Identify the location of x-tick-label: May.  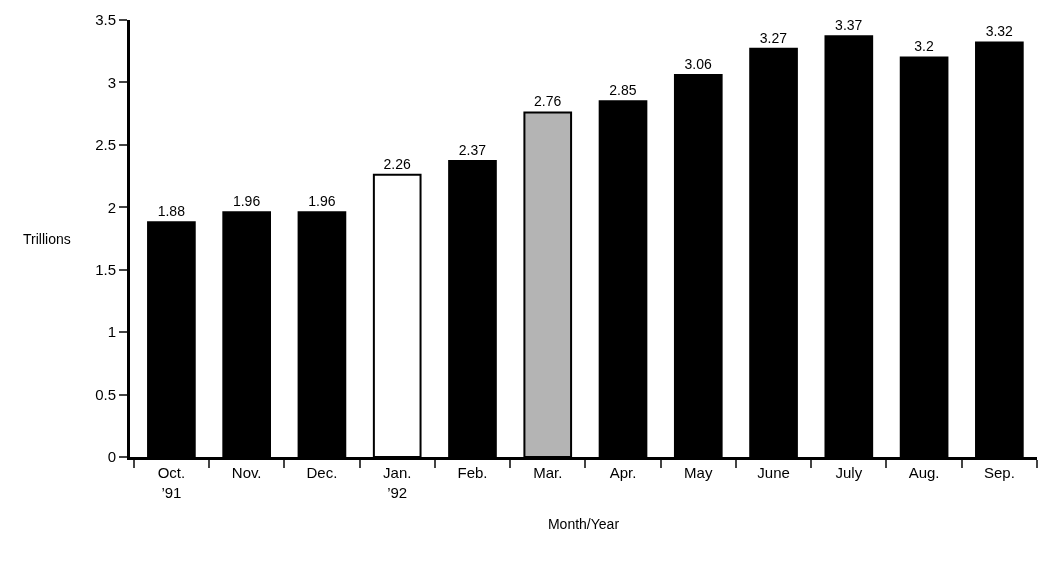
(698, 472).